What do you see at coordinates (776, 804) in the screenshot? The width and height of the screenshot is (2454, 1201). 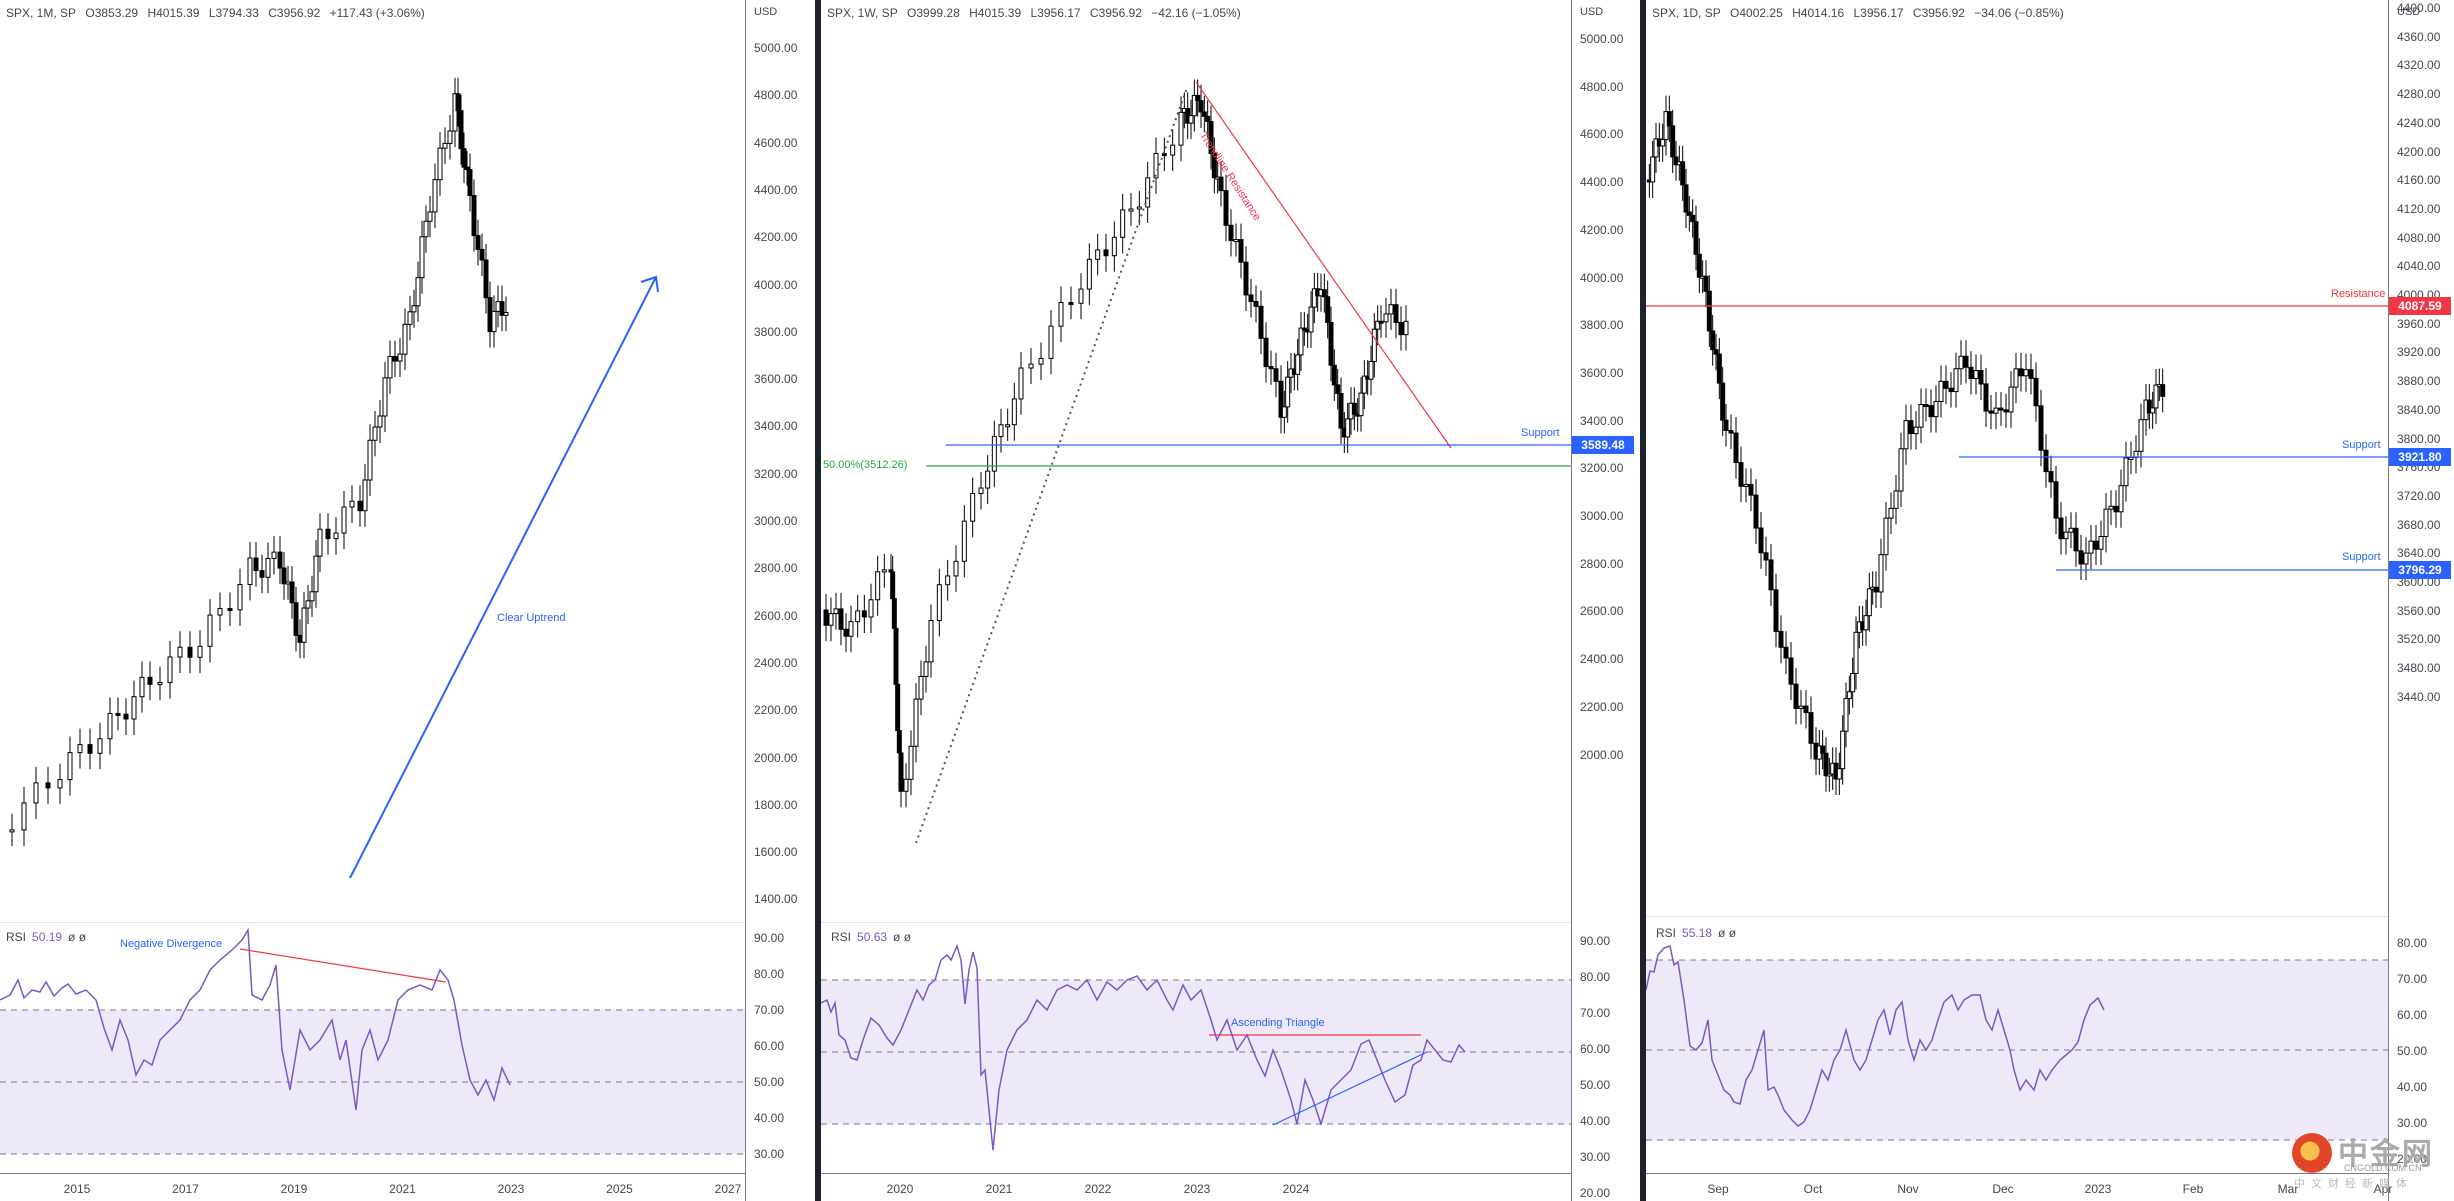 I see `price-tick: 1800.00` at bounding box center [776, 804].